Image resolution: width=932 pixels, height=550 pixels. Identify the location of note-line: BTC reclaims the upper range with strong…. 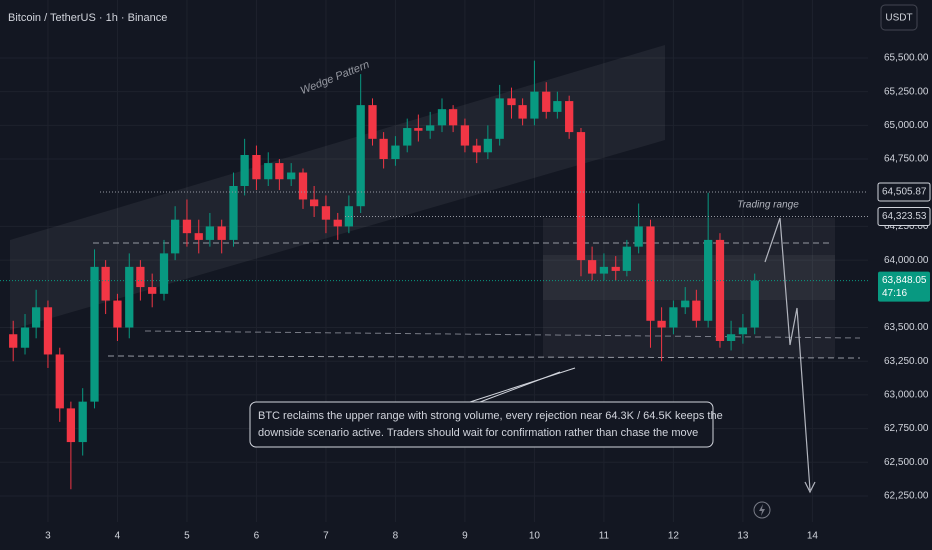
(490, 416).